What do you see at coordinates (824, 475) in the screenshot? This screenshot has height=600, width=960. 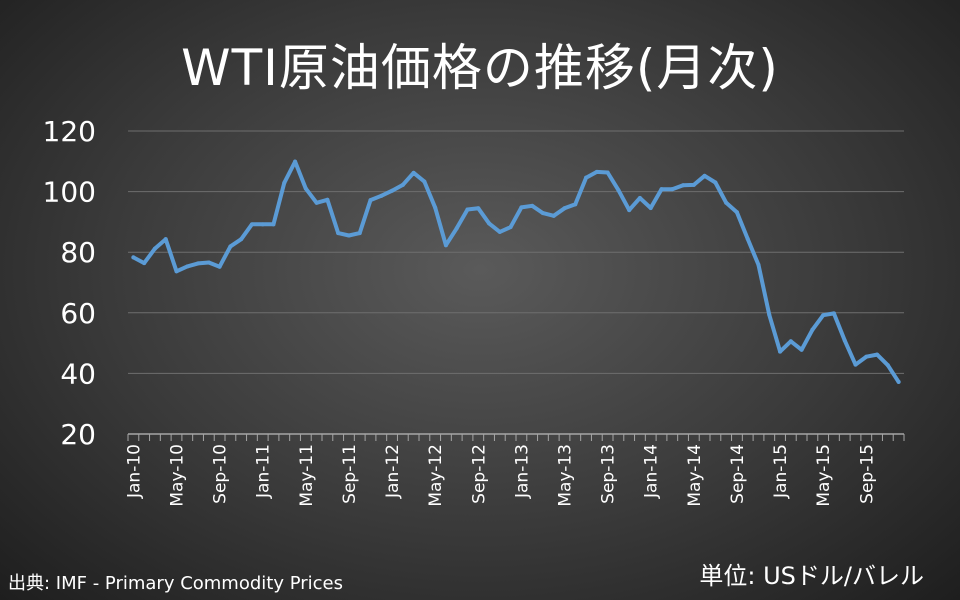 I see `x-tick-label: May-15` at bounding box center [824, 475].